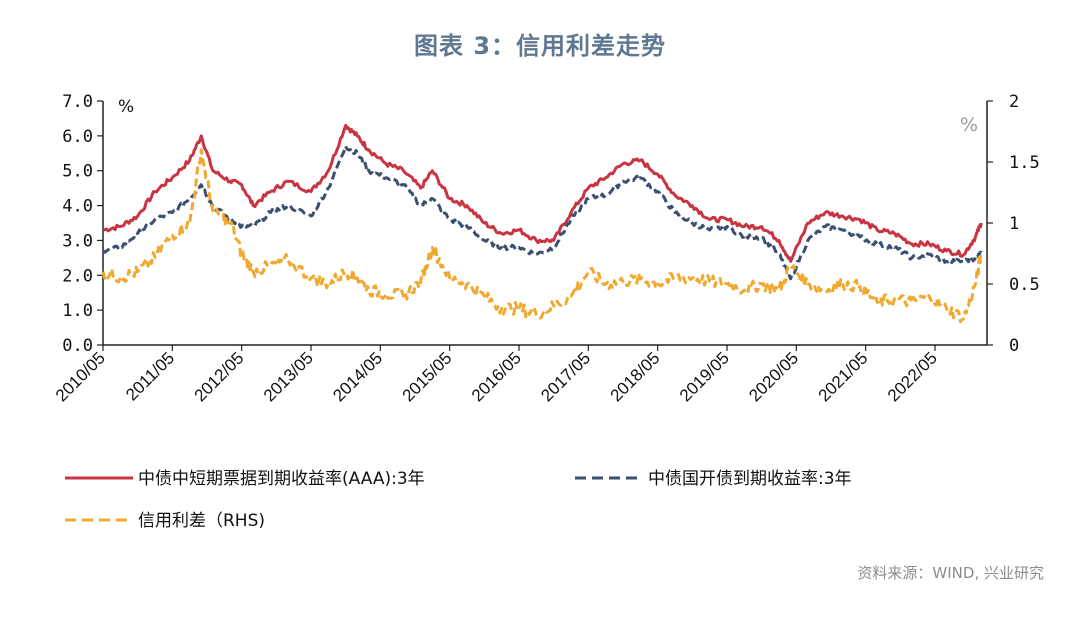 This screenshot has height=633, width=1080. Describe the element at coordinates (1014, 224) in the screenshot. I see `right-tick-label: 1` at that location.